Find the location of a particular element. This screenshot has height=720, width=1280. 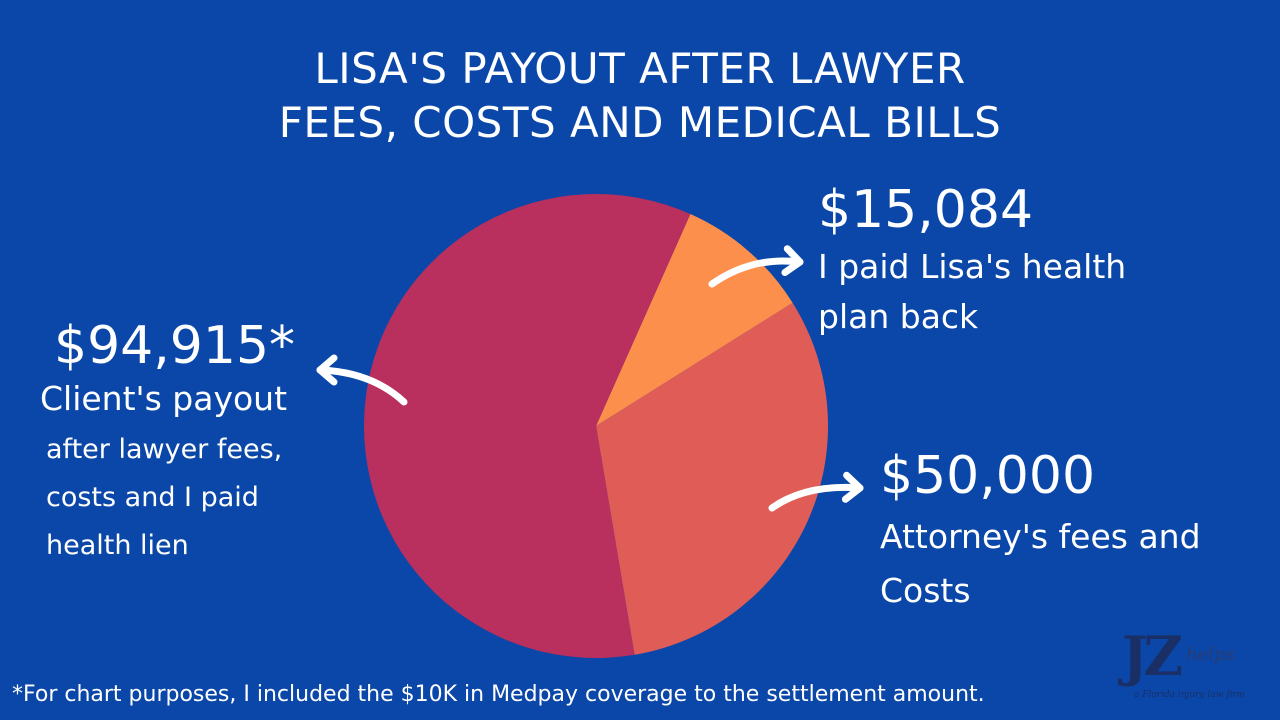

firm-logo: JZ helps a Florida injury law firm is located at coordinates (1188, 670).